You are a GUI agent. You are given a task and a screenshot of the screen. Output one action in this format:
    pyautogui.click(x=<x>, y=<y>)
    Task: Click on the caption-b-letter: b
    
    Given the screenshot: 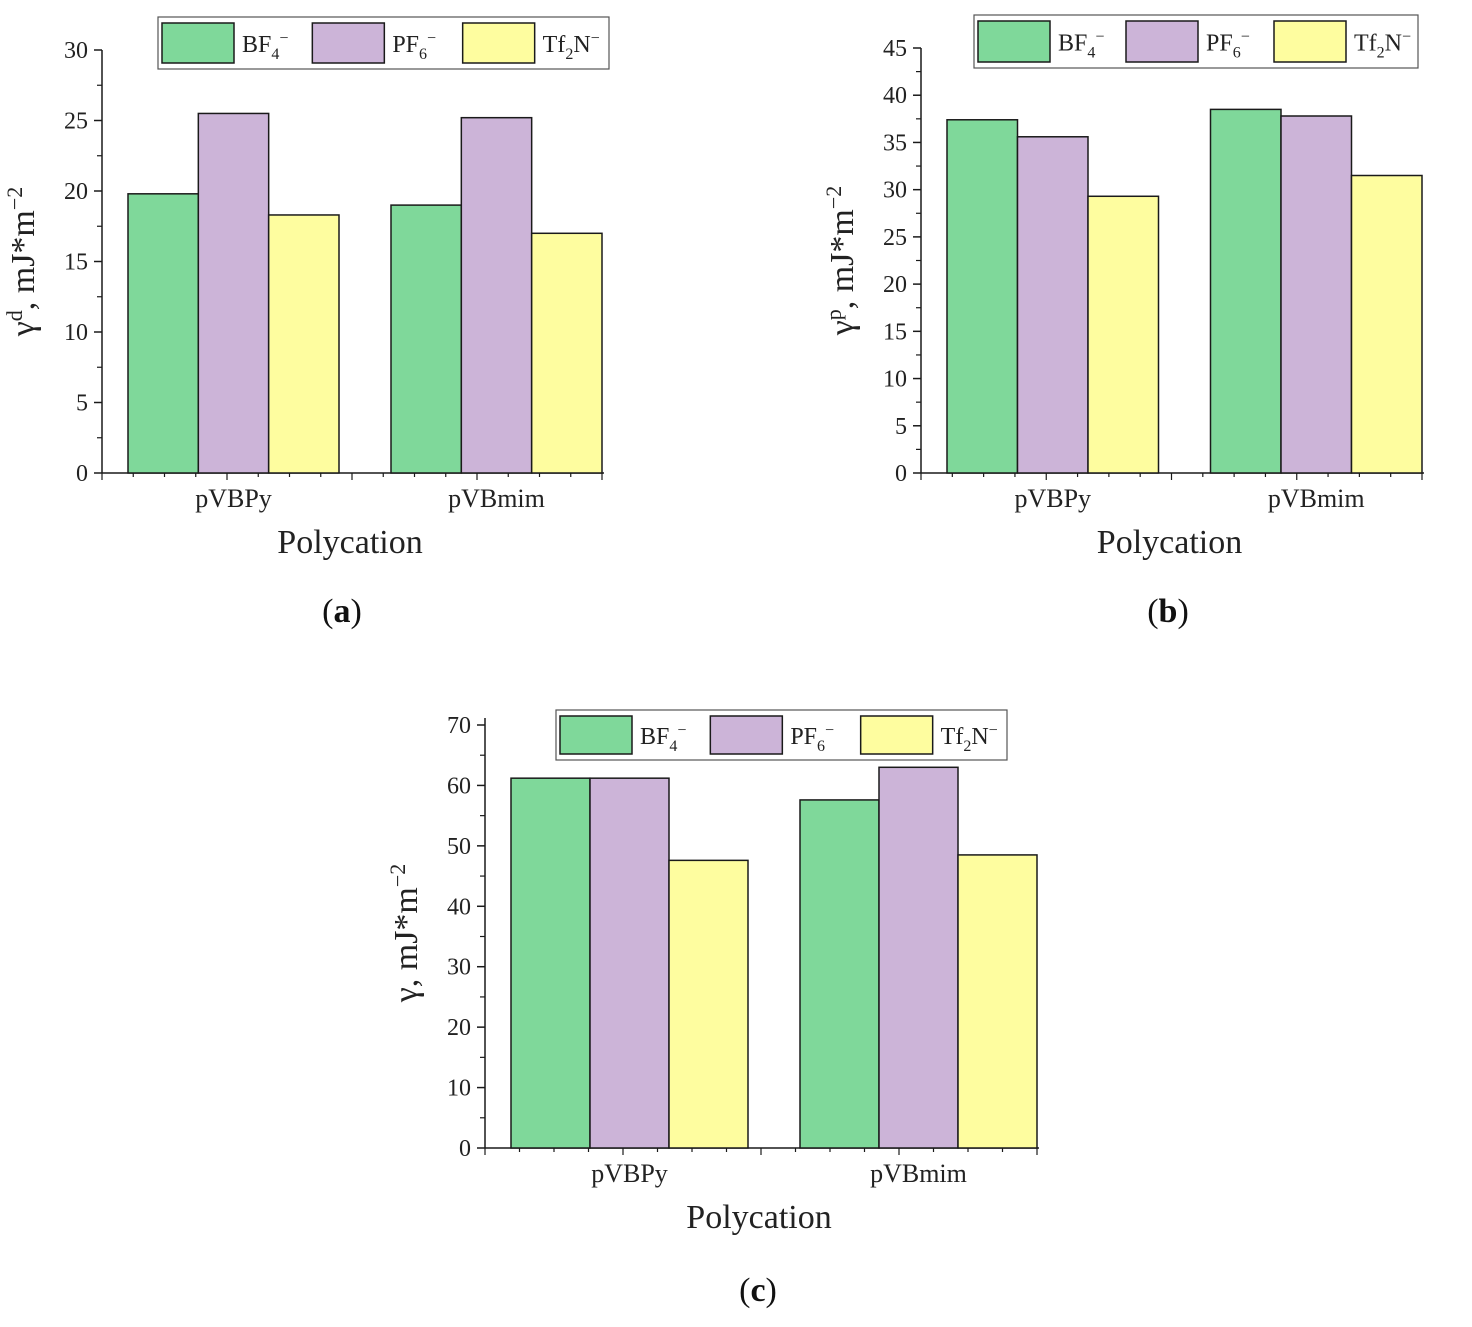 What is the action you would take?
    pyautogui.click(x=1168, y=611)
    